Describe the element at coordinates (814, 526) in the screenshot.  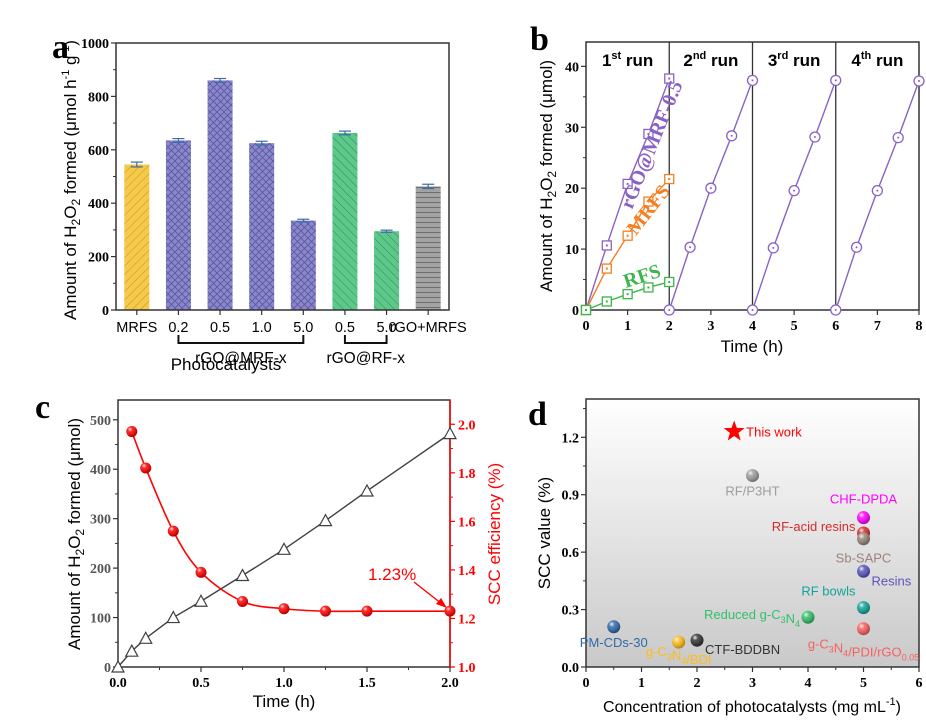
I see `point-label: RF-acid resins` at that location.